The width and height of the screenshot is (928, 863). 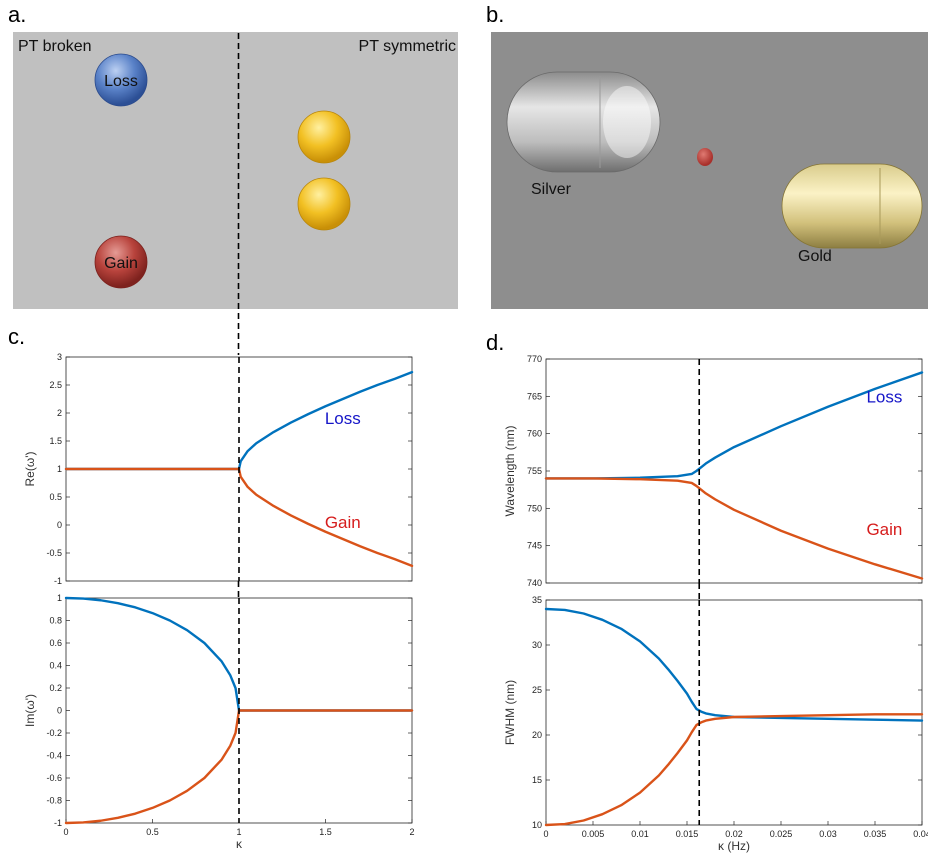 I want to click on y-tick-label: 2, so click(x=59, y=413).